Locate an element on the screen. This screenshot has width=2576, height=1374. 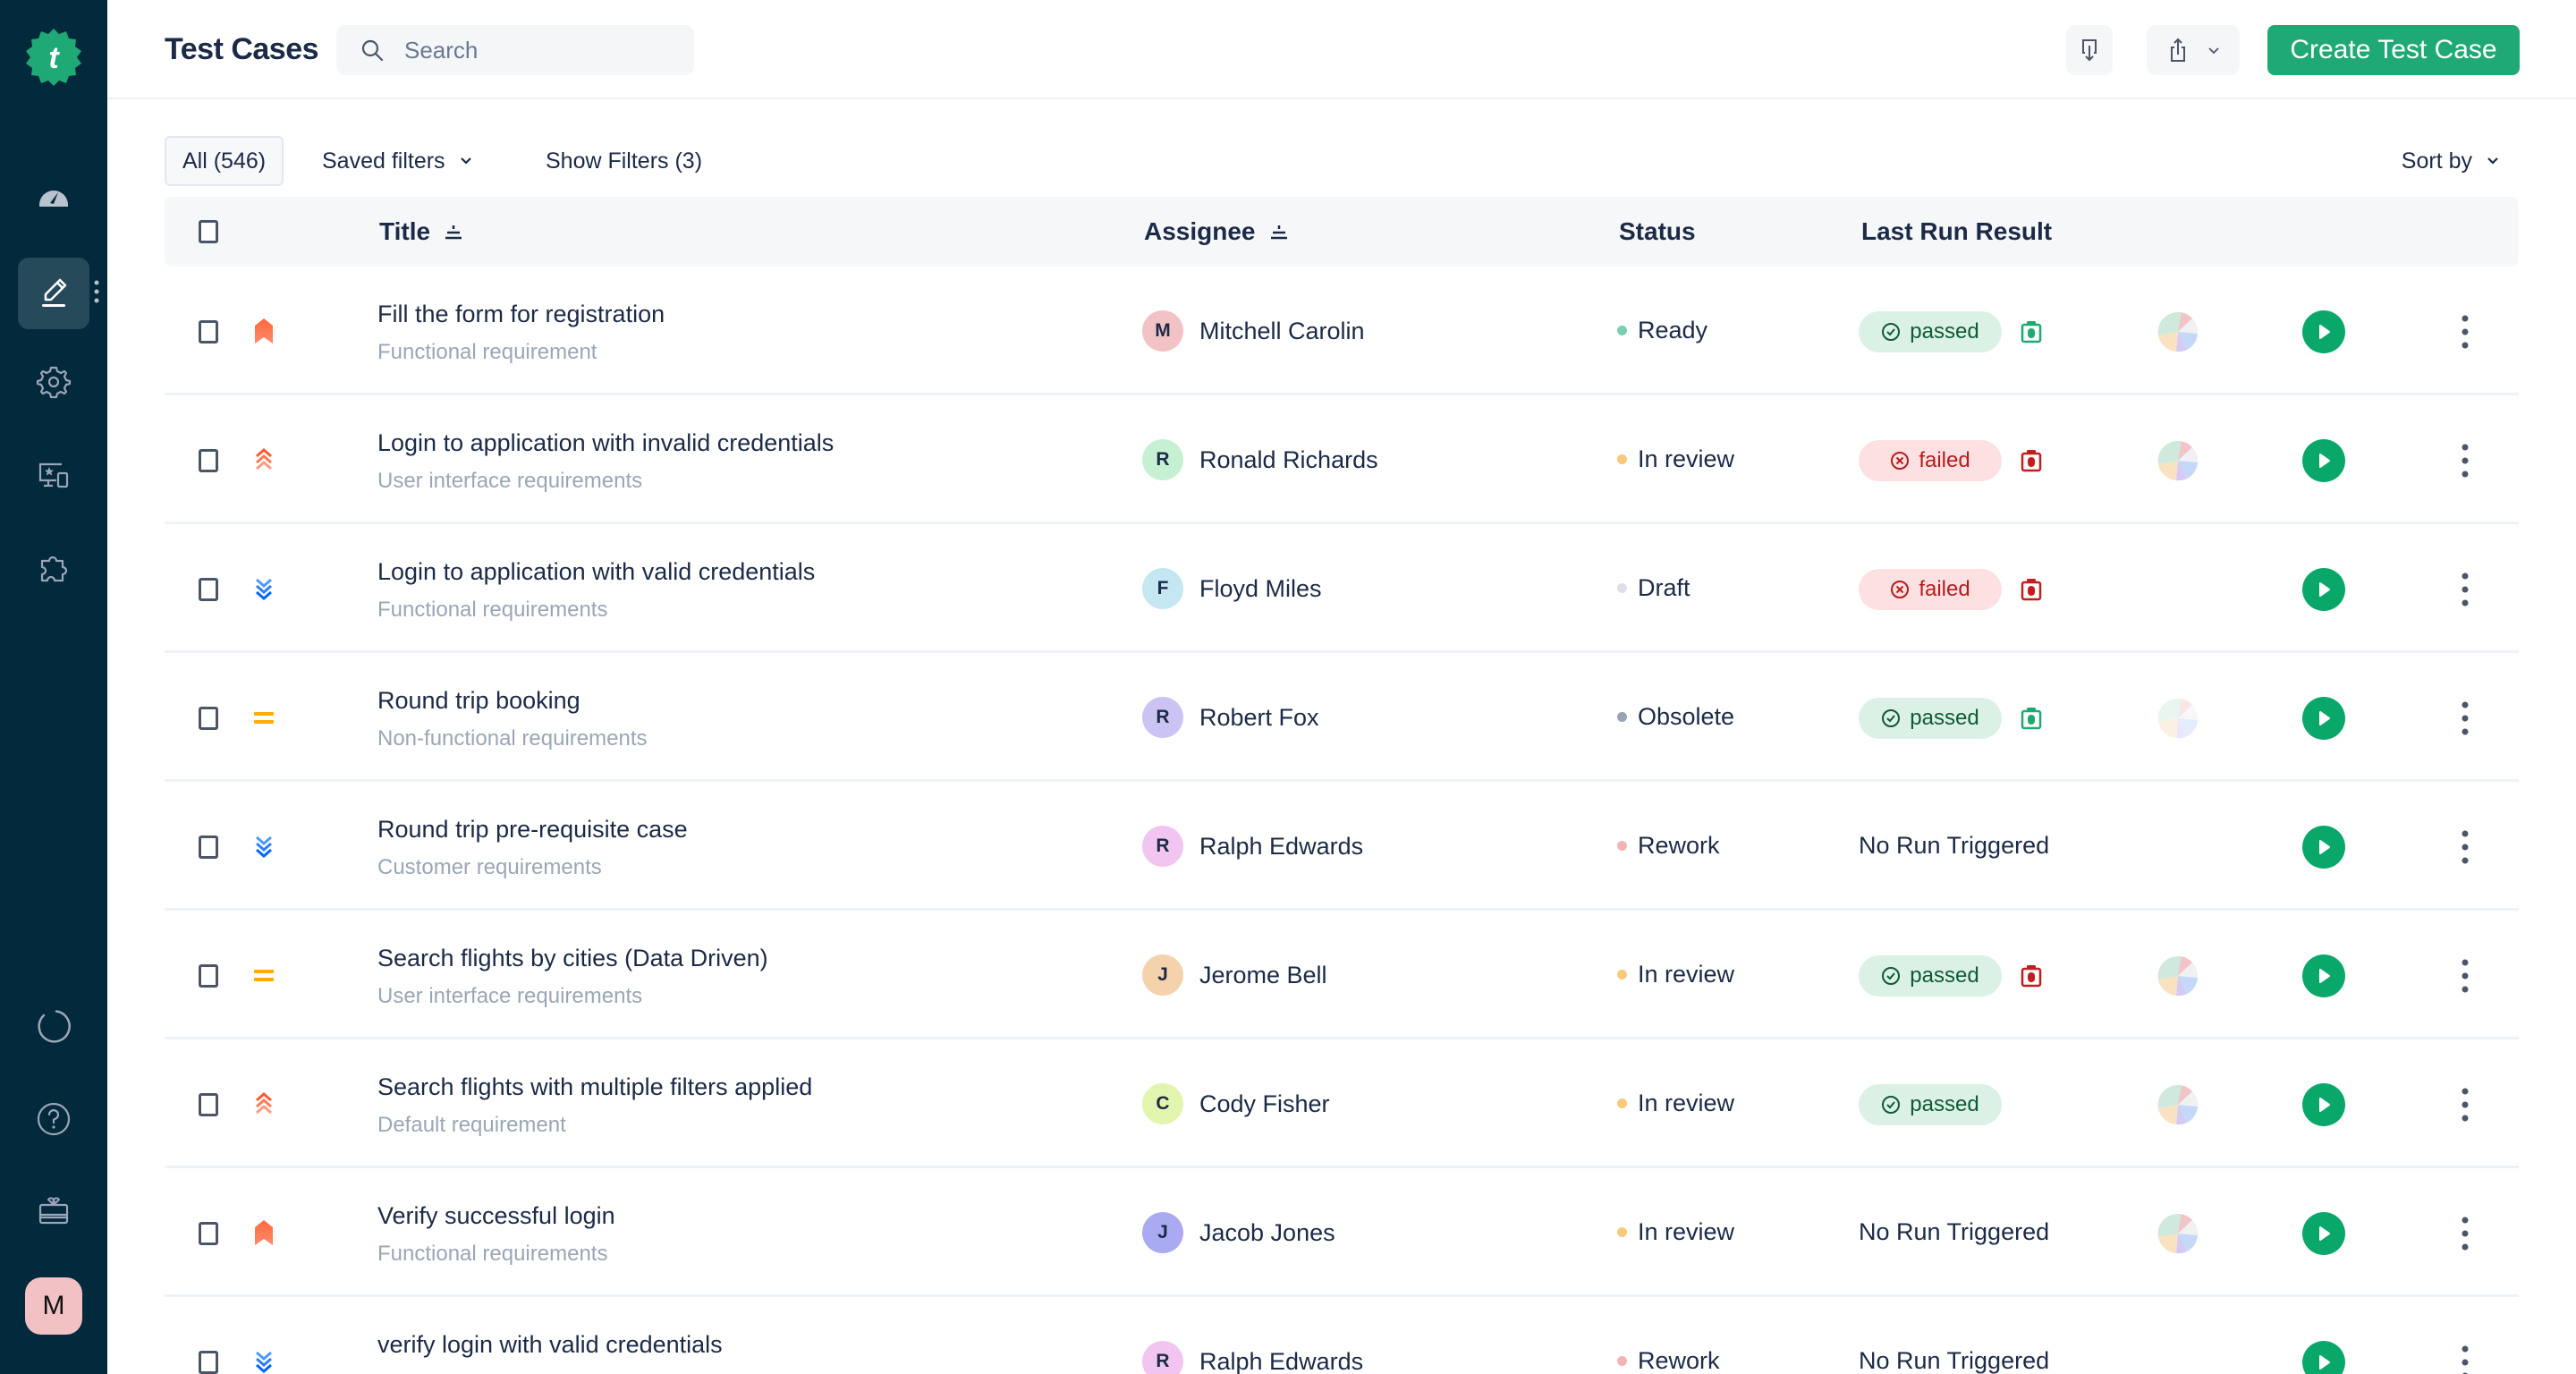
show-filters-button: Show Filters (3) is located at coordinates (624, 161).